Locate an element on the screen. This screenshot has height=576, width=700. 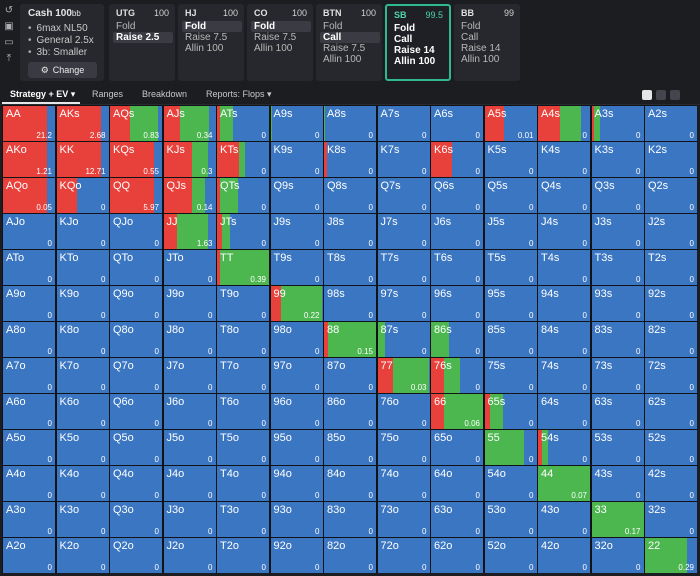
upload-icon: ⤒ is located at coordinates (9, 58).